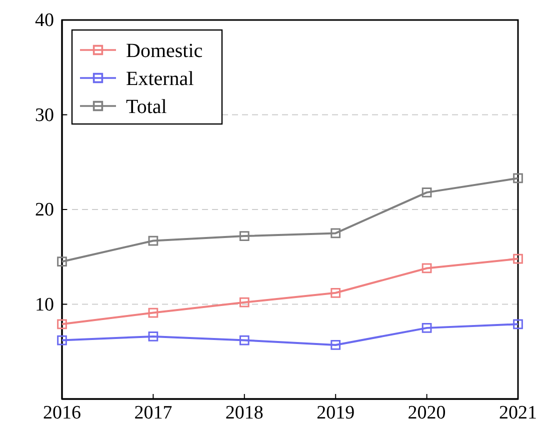  I want to click on y-tick-label: 20, so click(44, 210).